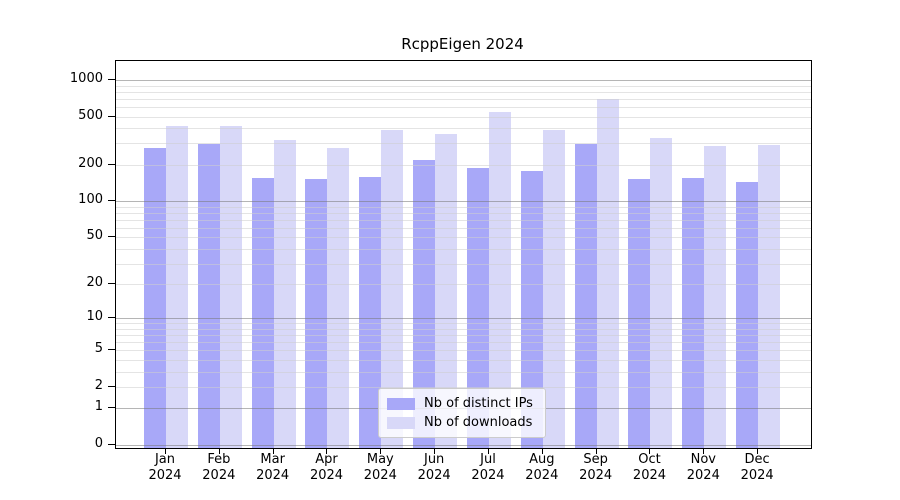  What do you see at coordinates (219, 459) in the screenshot?
I see `x-tick-label-month: Feb` at bounding box center [219, 459].